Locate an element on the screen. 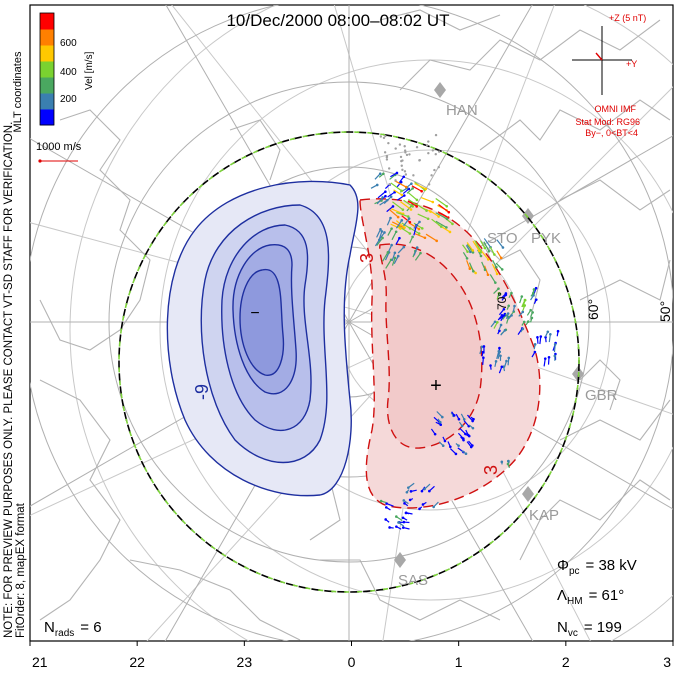 The width and height of the screenshot is (680, 674). colorbar-tick: 200 is located at coordinates (68, 99).